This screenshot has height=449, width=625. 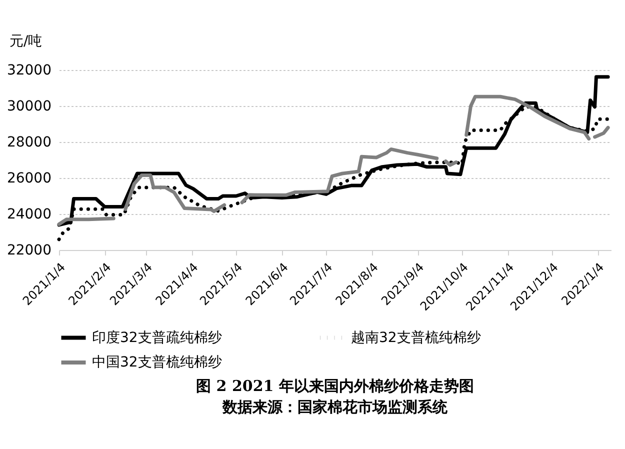 I want to click on y-tick-label: 26000, so click(x=29, y=178).